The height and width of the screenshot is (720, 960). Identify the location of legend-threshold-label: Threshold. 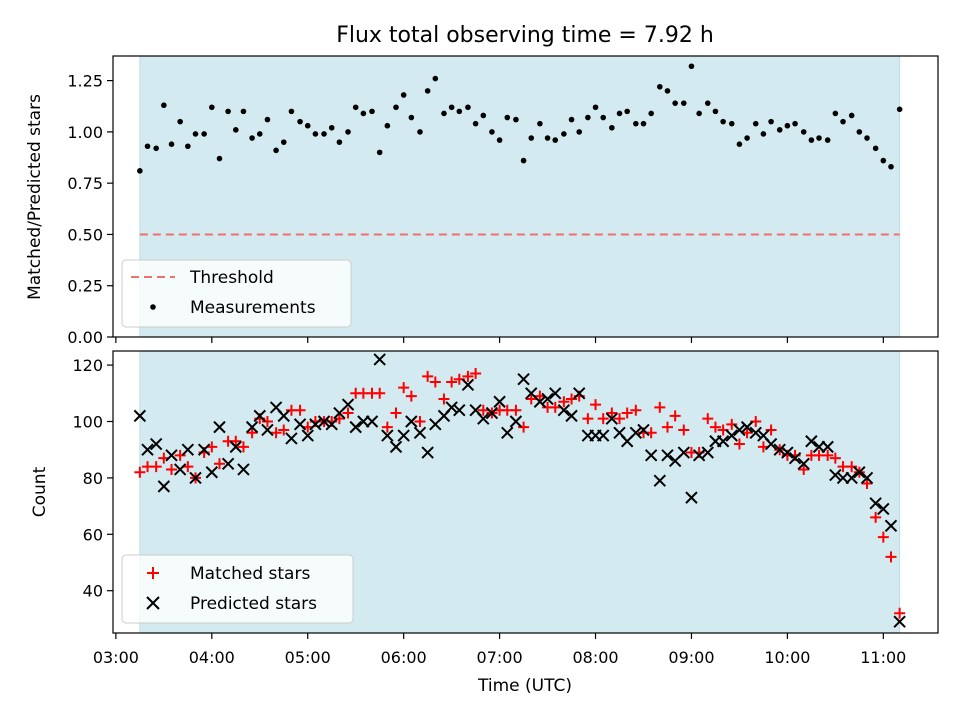
(231, 278).